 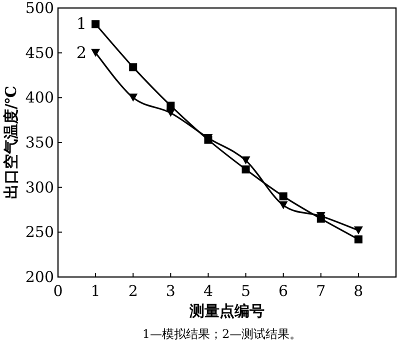 What do you see at coordinates (39, 187) in the screenshot?
I see `y-tick-label: 300` at bounding box center [39, 187].